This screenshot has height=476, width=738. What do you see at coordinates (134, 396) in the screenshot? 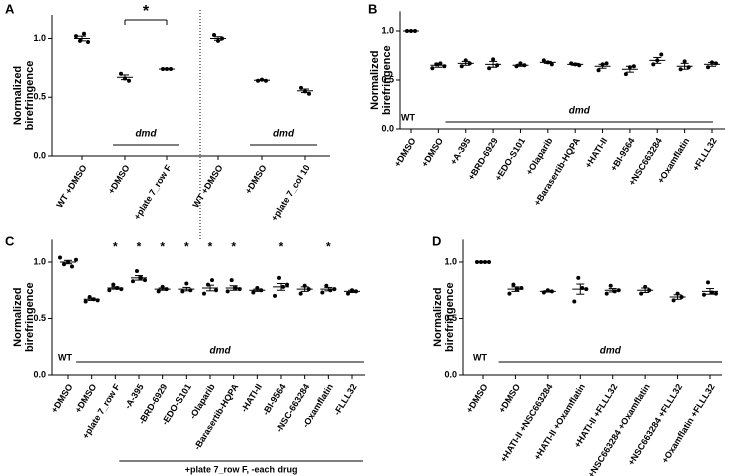
I see `x-tick-label: -A-395` at bounding box center [134, 396].